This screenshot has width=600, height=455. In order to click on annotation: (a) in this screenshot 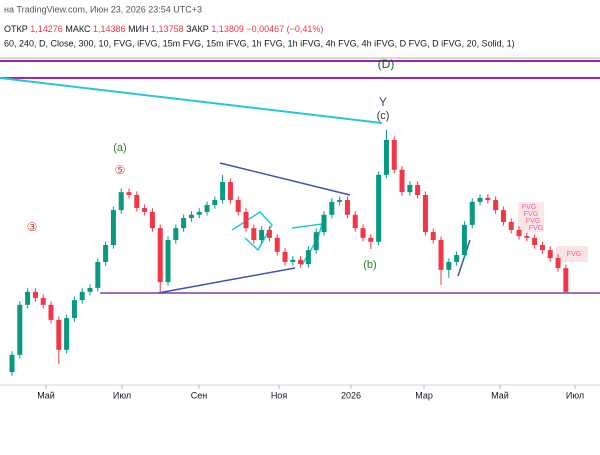, I will do `click(119, 148)`.